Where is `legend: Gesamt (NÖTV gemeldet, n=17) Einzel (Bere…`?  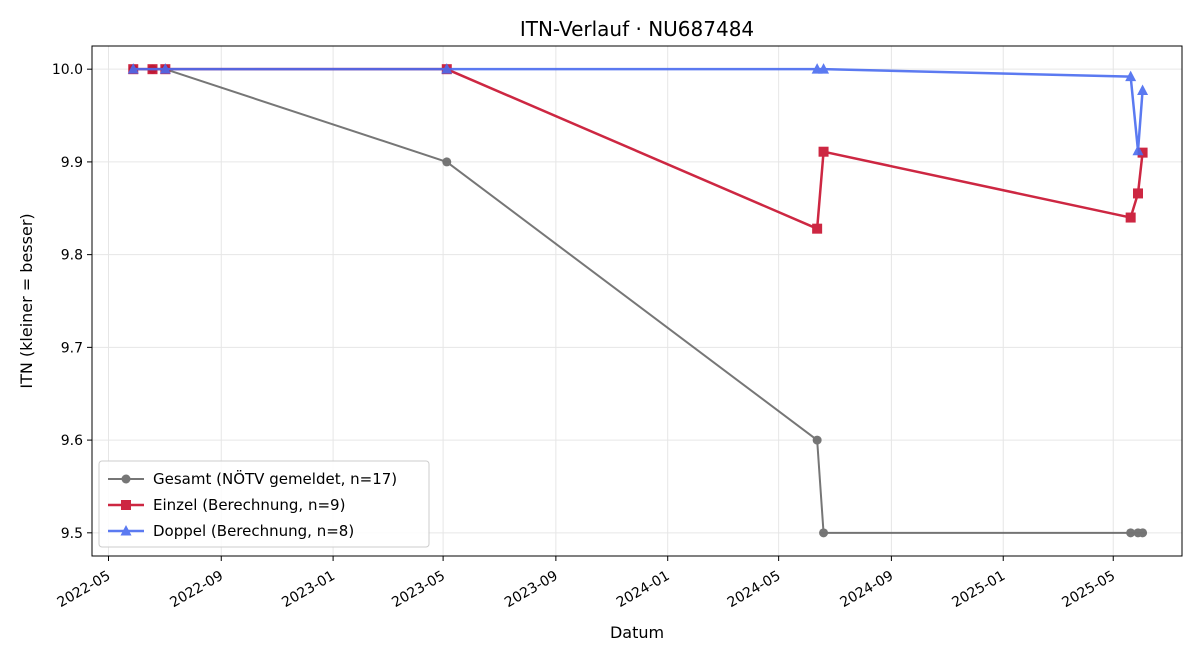
legend: Gesamt (NÖTV gemeldet, n=17) Einzel (Bere… is located at coordinates (264, 504).